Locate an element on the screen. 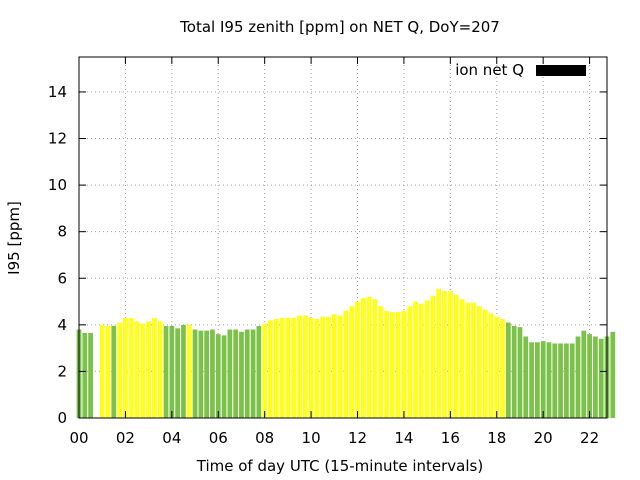 The image size is (640, 480). y-axis-label: I95 [ppm] is located at coordinates (14, 238).